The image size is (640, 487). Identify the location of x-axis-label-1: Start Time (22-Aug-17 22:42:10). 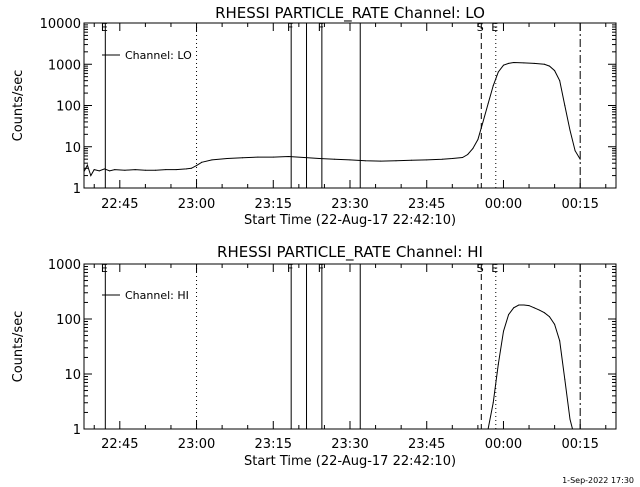
(350, 461).